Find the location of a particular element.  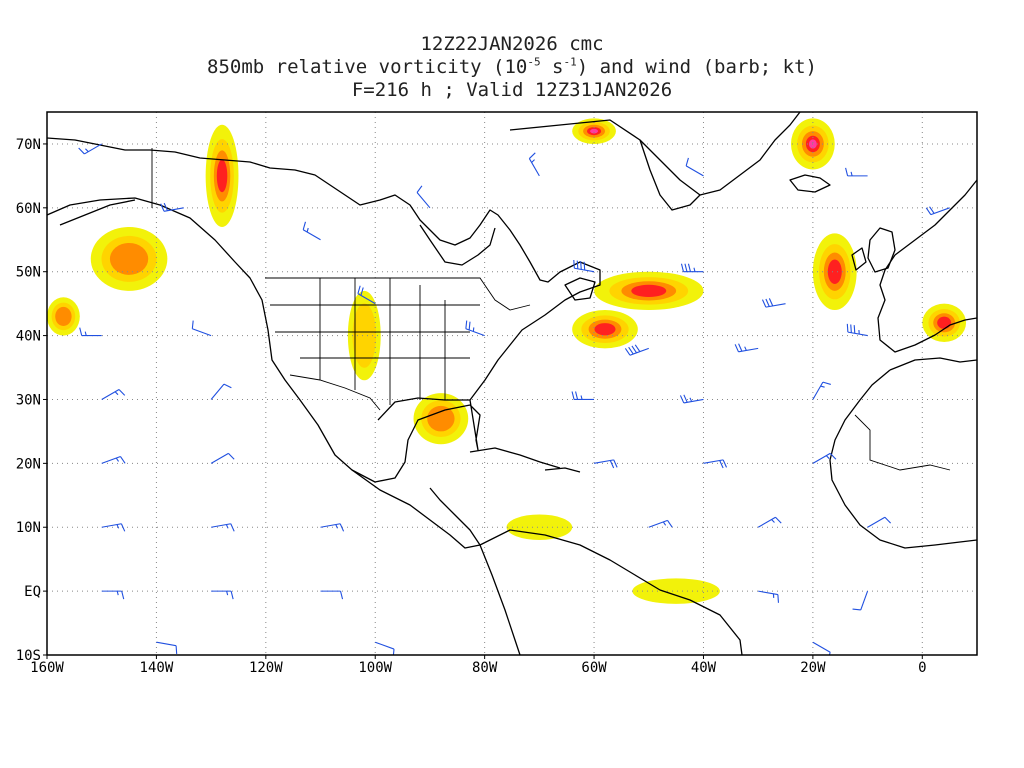

lon-tick-label: 40W is located at coordinates (704, 668).